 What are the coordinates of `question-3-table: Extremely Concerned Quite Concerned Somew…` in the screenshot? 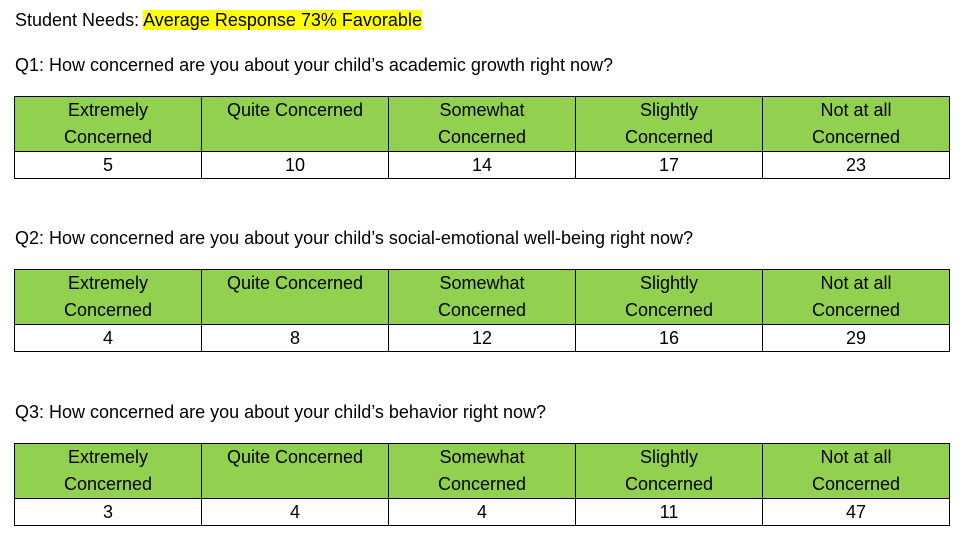 It's located at (482, 484).